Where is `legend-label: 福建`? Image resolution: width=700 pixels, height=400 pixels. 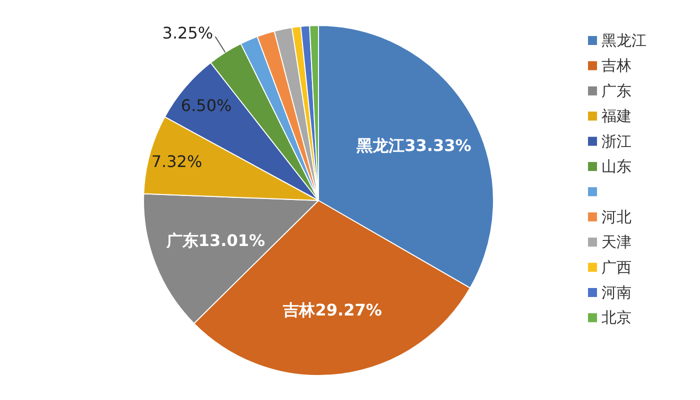
legend-label: 福建 is located at coordinates (617, 116).